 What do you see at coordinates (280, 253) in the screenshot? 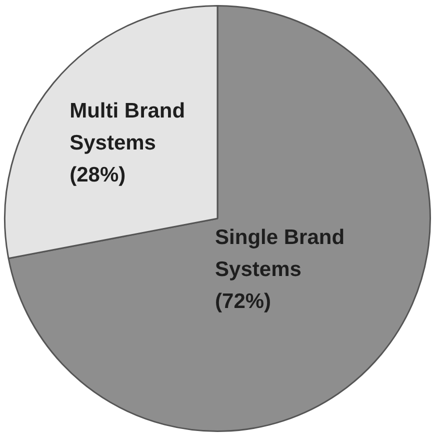
I see `slice-label: Single Brand Systems` at bounding box center [280, 253].